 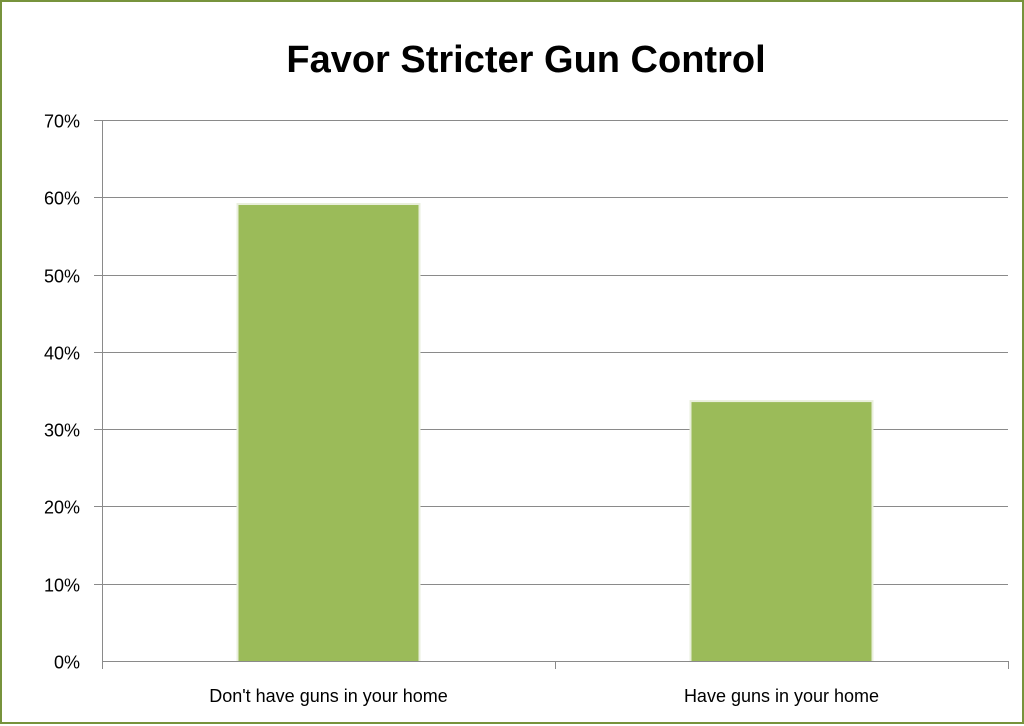 What do you see at coordinates (62, 431) in the screenshot?
I see `y-tick-label: 30%` at bounding box center [62, 431].